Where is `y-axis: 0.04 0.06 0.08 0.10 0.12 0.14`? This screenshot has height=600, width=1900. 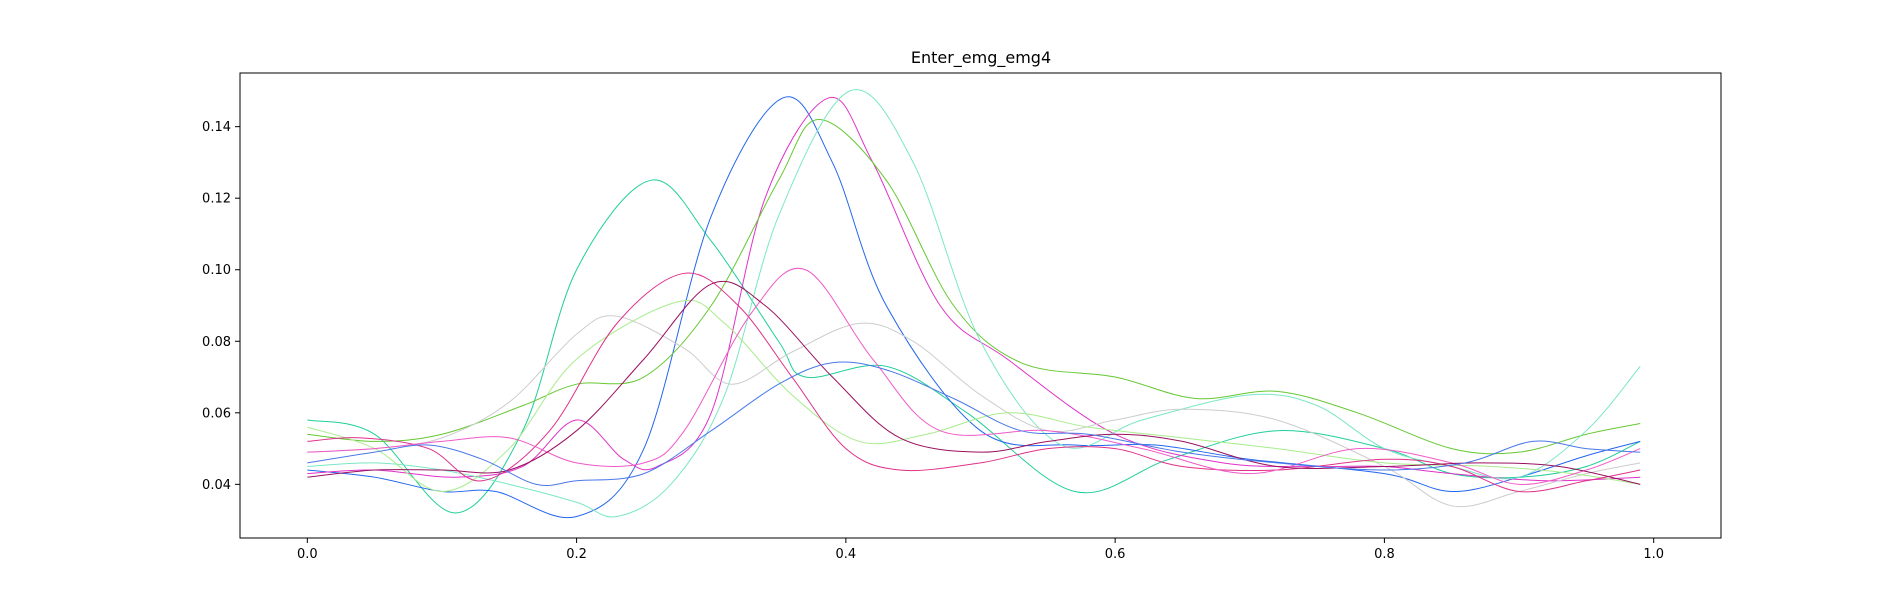
y-axis: 0.04 0.06 0.08 0.10 0.12 0.14 is located at coordinates (221, 306).